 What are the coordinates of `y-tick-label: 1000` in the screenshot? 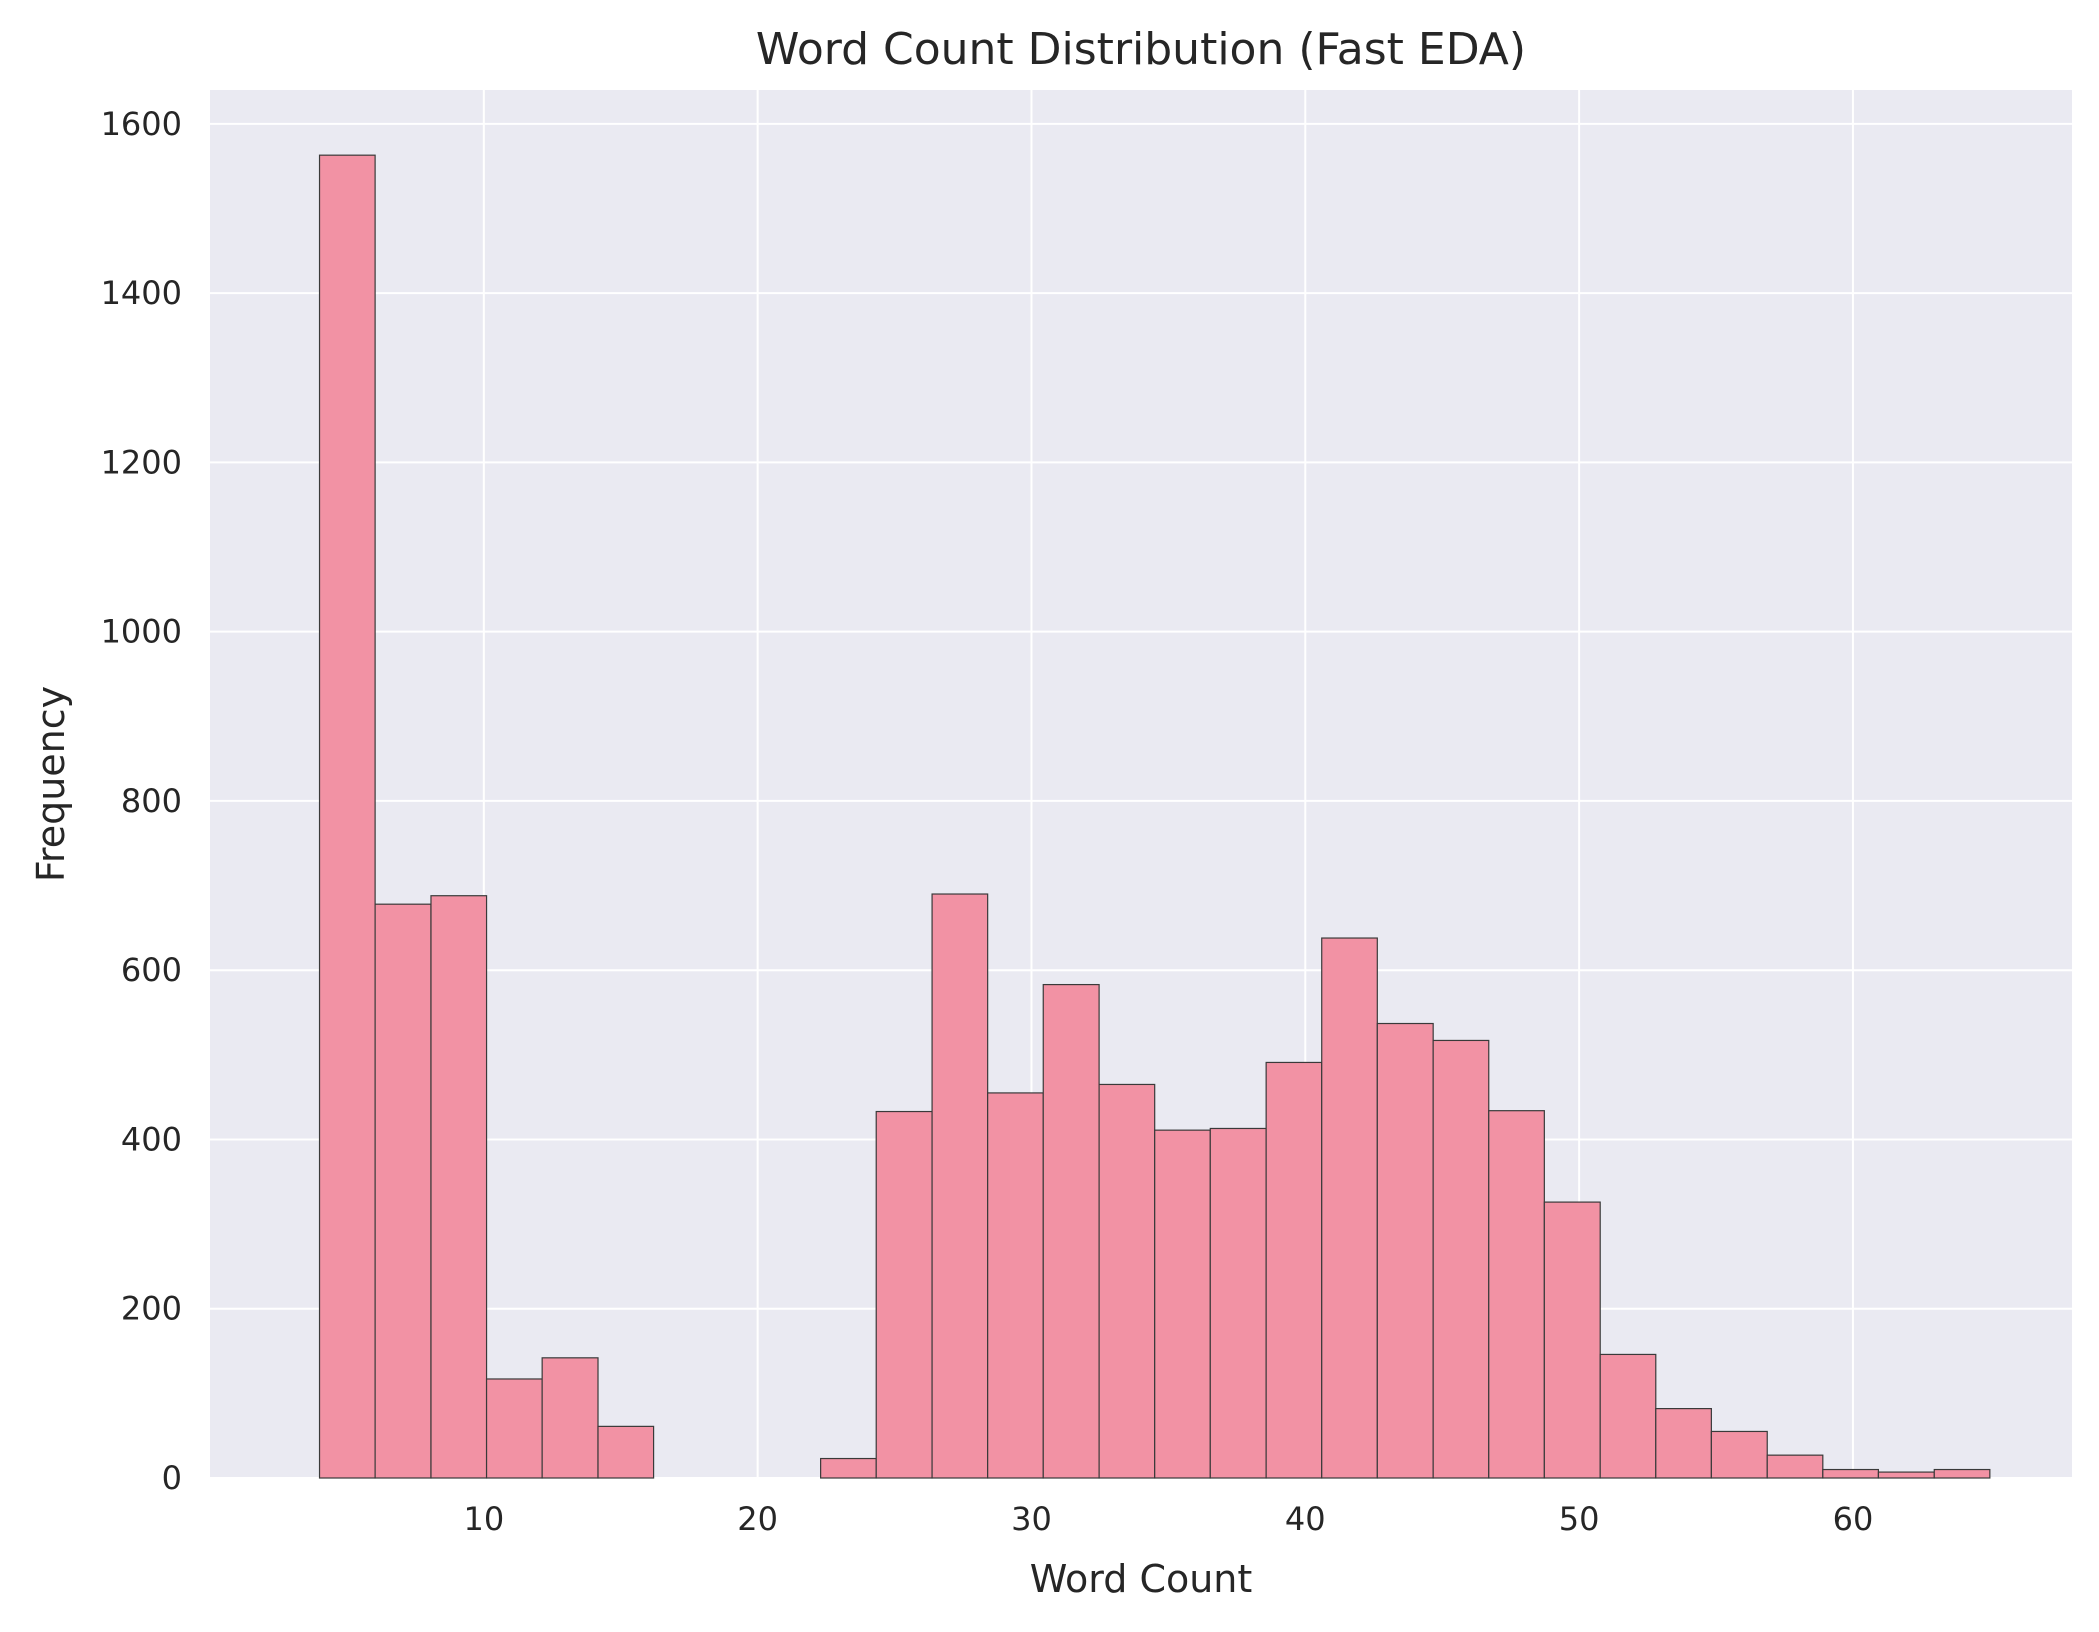 It's located at (141, 632).